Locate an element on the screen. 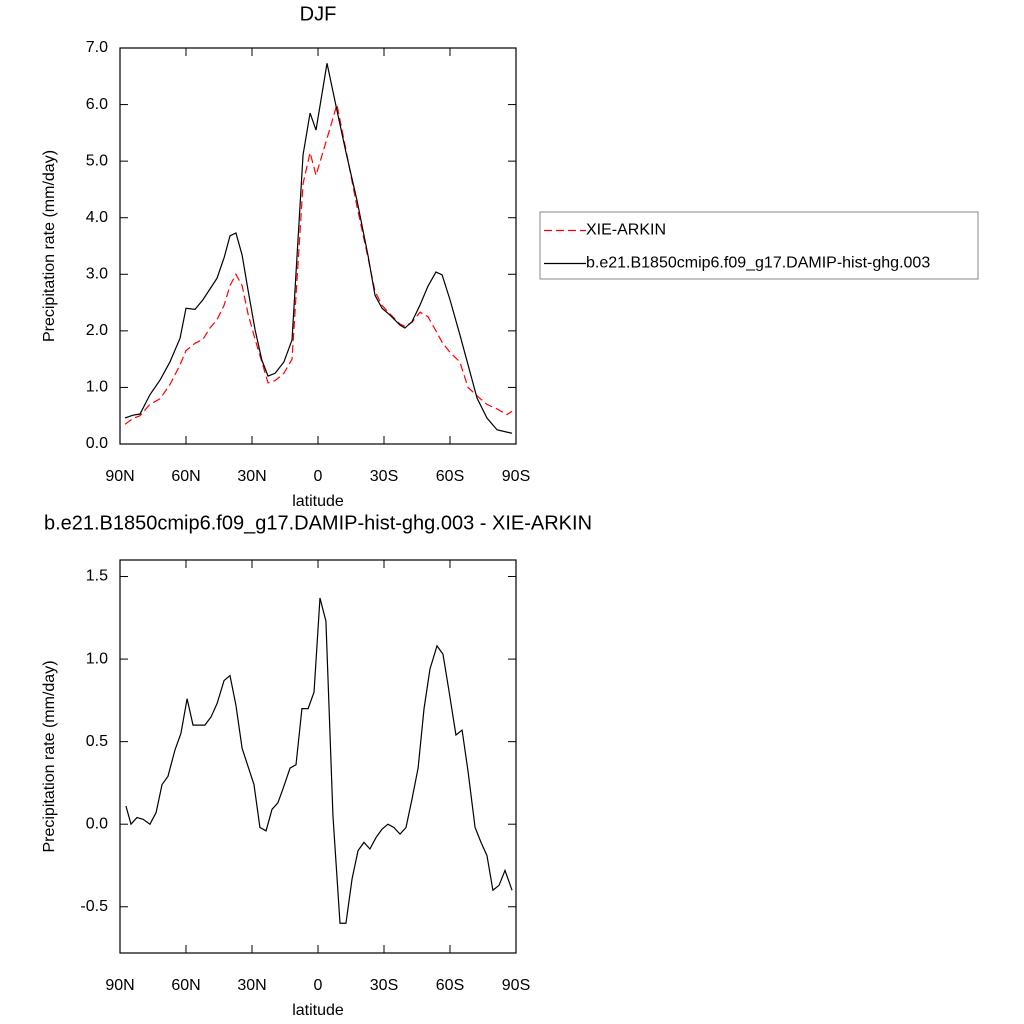  y-tick-label: 3.0 is located at coordinates (97, 274).